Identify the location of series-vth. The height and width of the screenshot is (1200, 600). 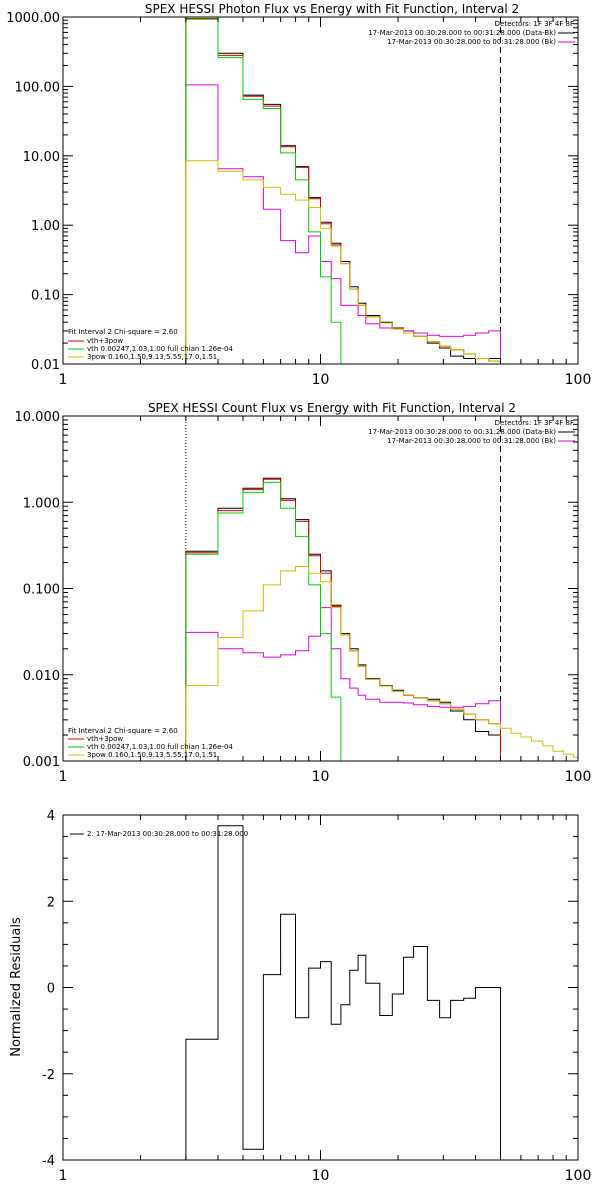
(343, 621).